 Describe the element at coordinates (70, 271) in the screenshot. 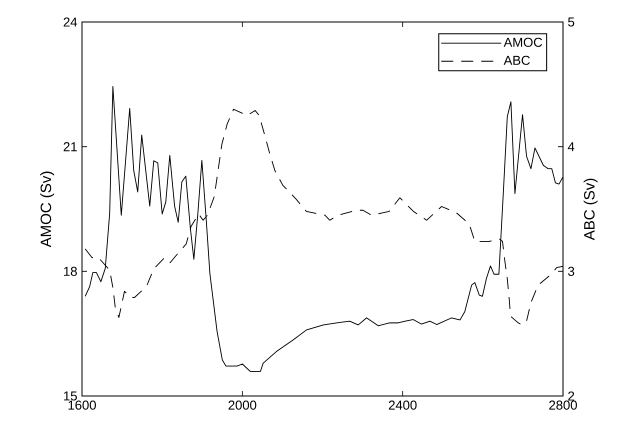

I see `y-tick-label: 18` at that location.